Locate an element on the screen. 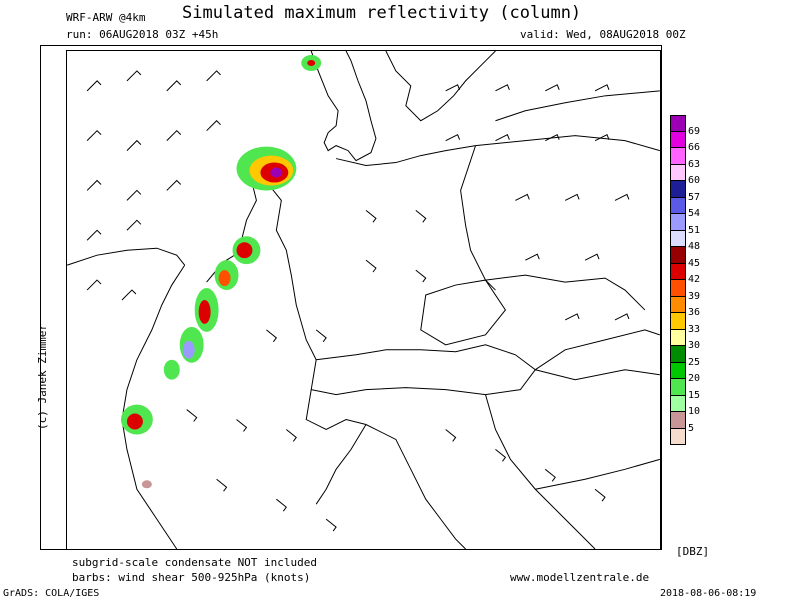 The image size is (800, 600). valid-time-label: valid: Wed, 08AUG2018 00Z is located at coordinates (603, 34).